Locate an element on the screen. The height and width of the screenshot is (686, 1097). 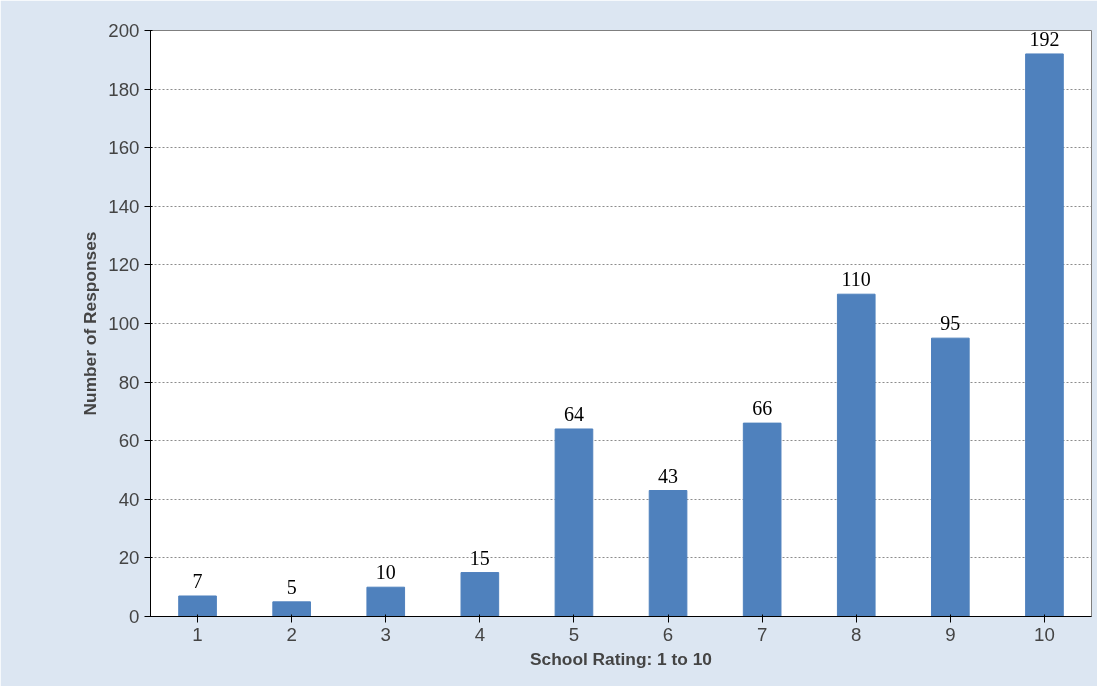
y-tick-label: 180 is located at coordinates (124, 89).